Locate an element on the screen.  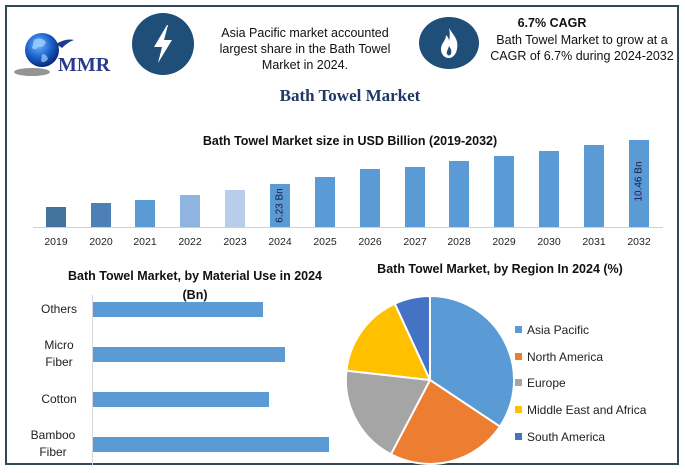
bar-2024 is located at coordinates (280, 205).